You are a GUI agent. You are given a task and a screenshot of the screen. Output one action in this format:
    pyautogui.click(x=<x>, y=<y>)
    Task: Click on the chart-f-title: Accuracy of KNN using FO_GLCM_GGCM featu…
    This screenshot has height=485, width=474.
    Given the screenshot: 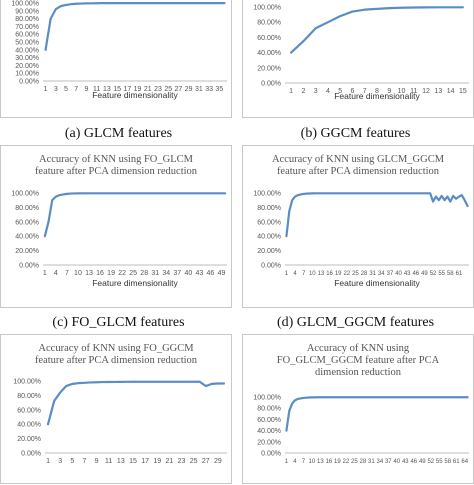 What is the action you would take?
    pyautogui.click(x=358, y=360)
    